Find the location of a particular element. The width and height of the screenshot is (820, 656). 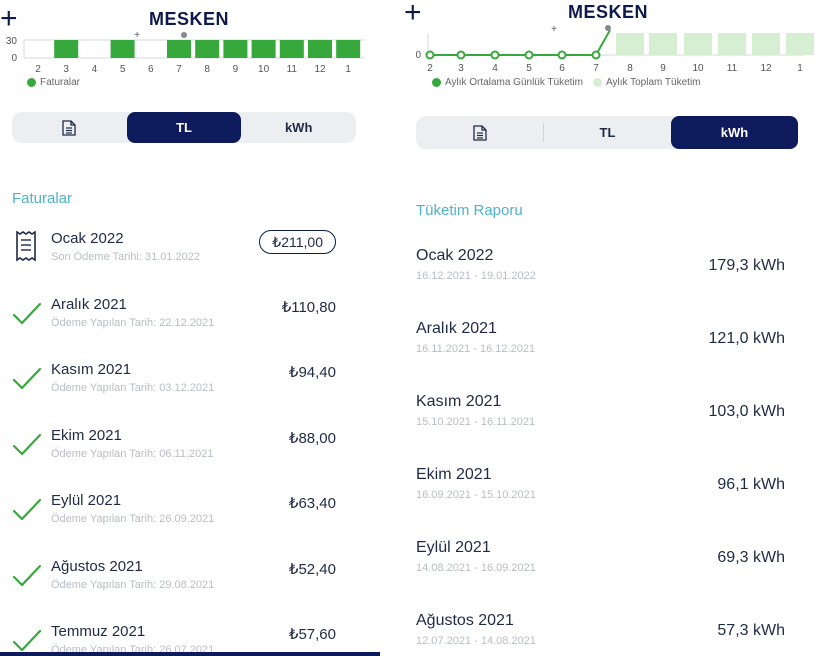

consumption-period: 12.07.2021 - 14.08.2021 is located at coordinates (476, 641).